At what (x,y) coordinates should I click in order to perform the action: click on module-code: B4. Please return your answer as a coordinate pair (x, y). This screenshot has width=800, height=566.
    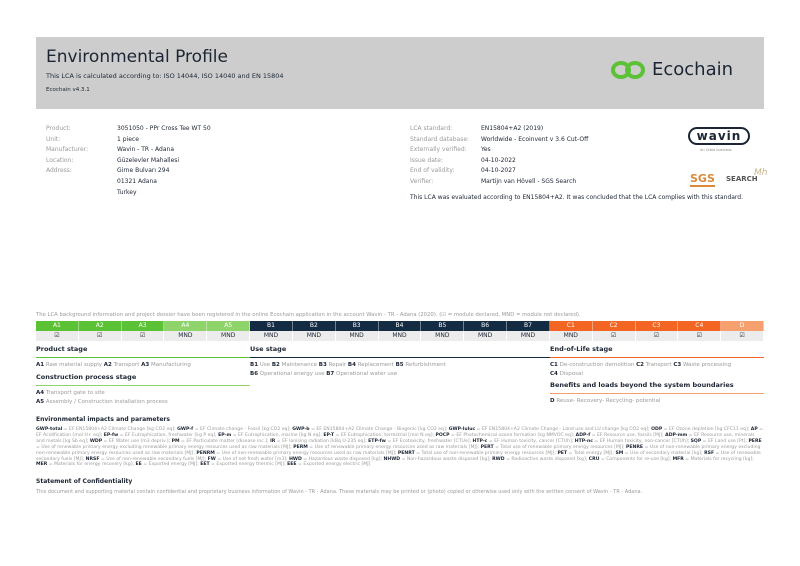
    Looking at the image, I should click on (351, 365).